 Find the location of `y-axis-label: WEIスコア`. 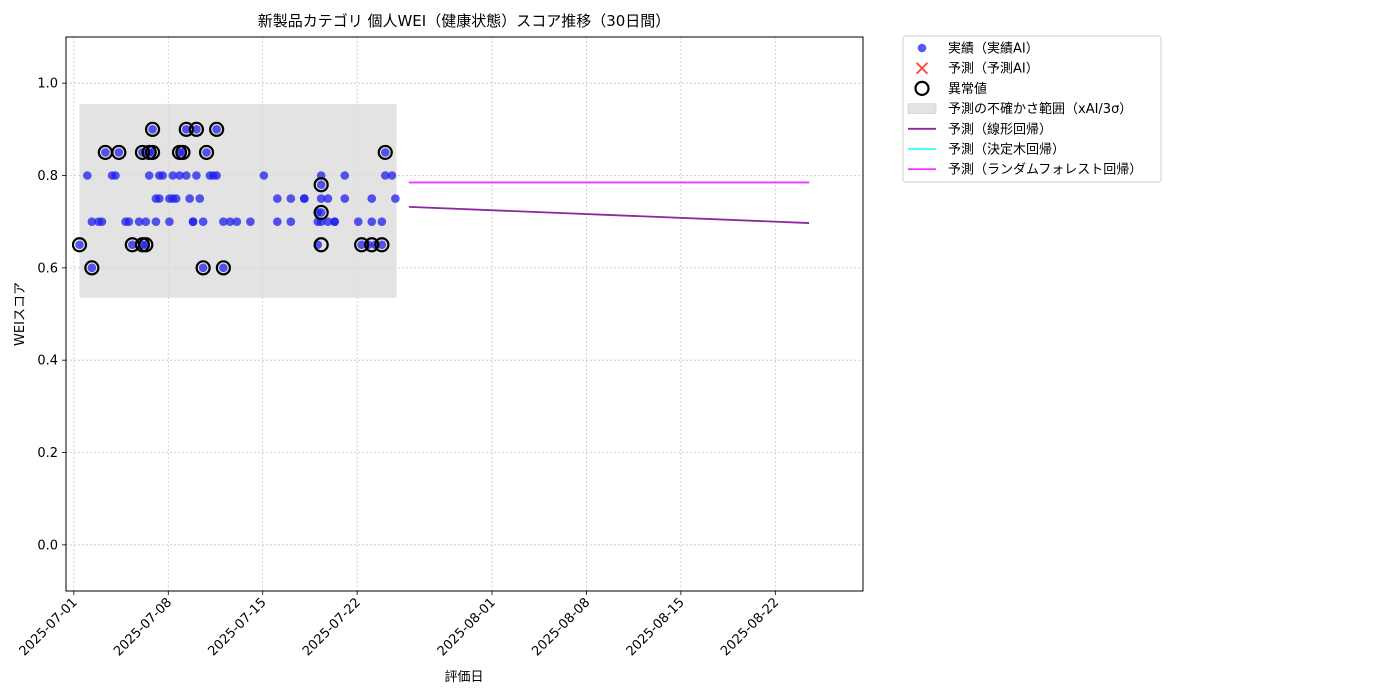

y-axis-label: WEIスコア is located at coordinates (20, 314).